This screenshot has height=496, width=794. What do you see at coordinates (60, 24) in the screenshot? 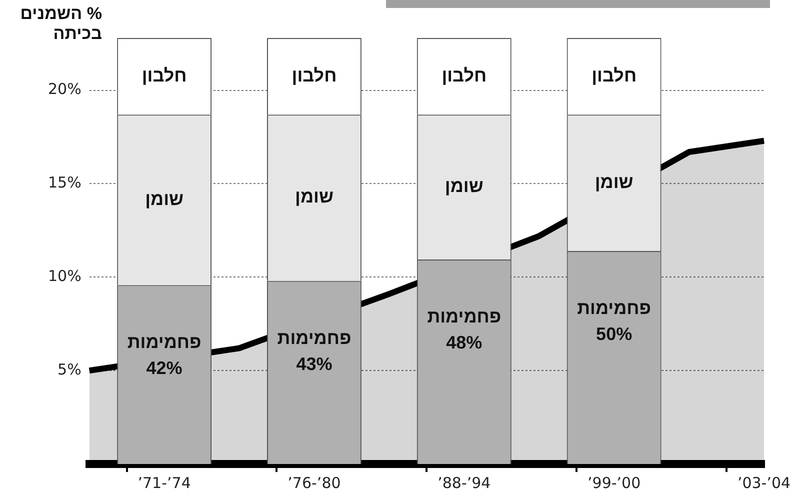
I see `y-axis-title: % השמנים בכיתה` at bounding box center [60, 24].